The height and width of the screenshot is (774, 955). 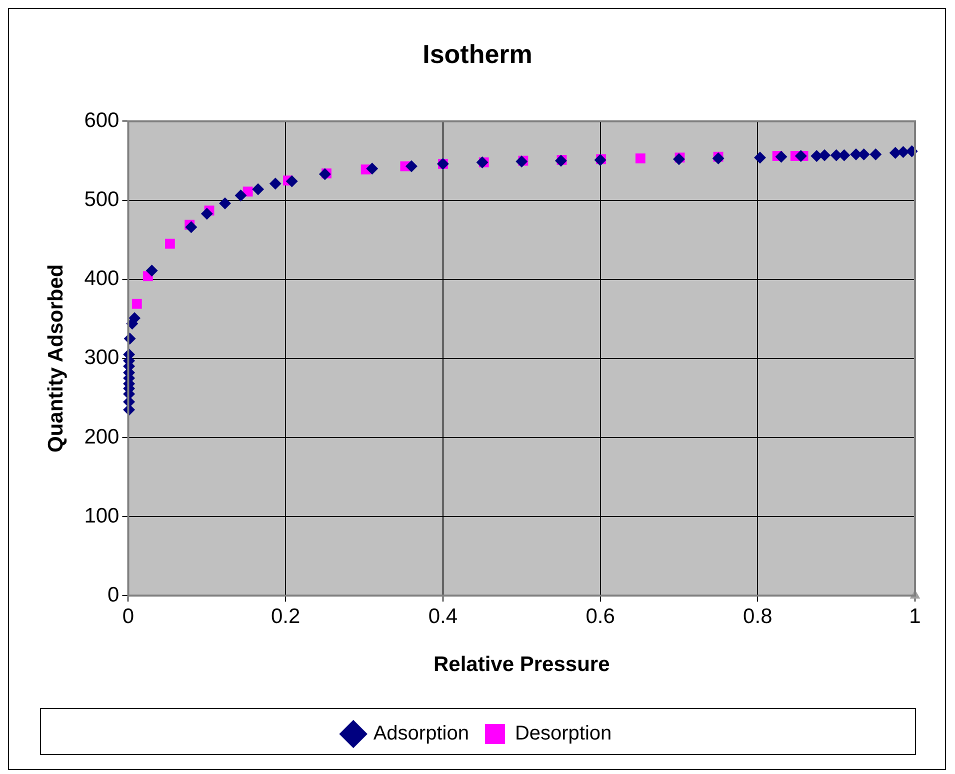 I want to click on y-tick-label: 0, so click(x=114, y=594).